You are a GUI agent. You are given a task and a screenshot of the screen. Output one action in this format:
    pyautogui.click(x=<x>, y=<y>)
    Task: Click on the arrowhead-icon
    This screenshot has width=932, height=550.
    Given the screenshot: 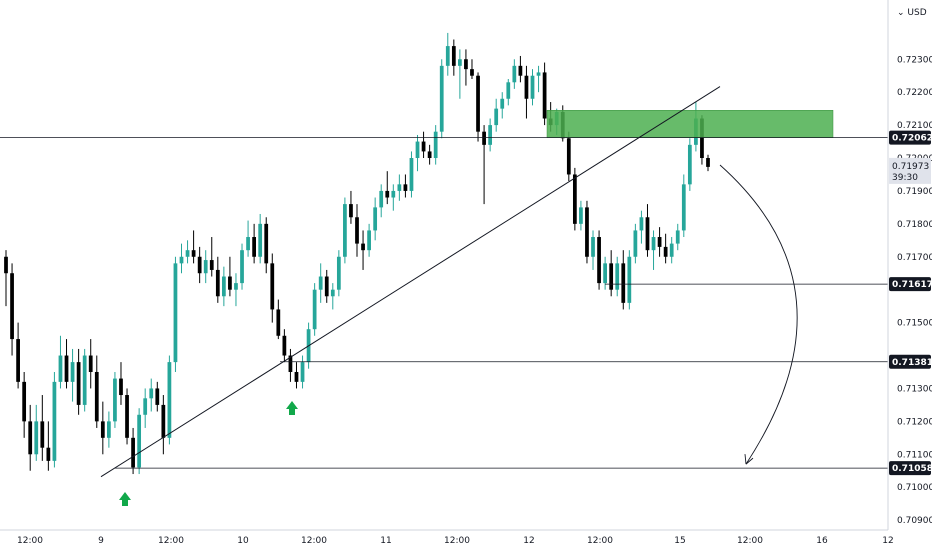 What is the action you would take?
    pyautogui.click(x=749, y=459)
    